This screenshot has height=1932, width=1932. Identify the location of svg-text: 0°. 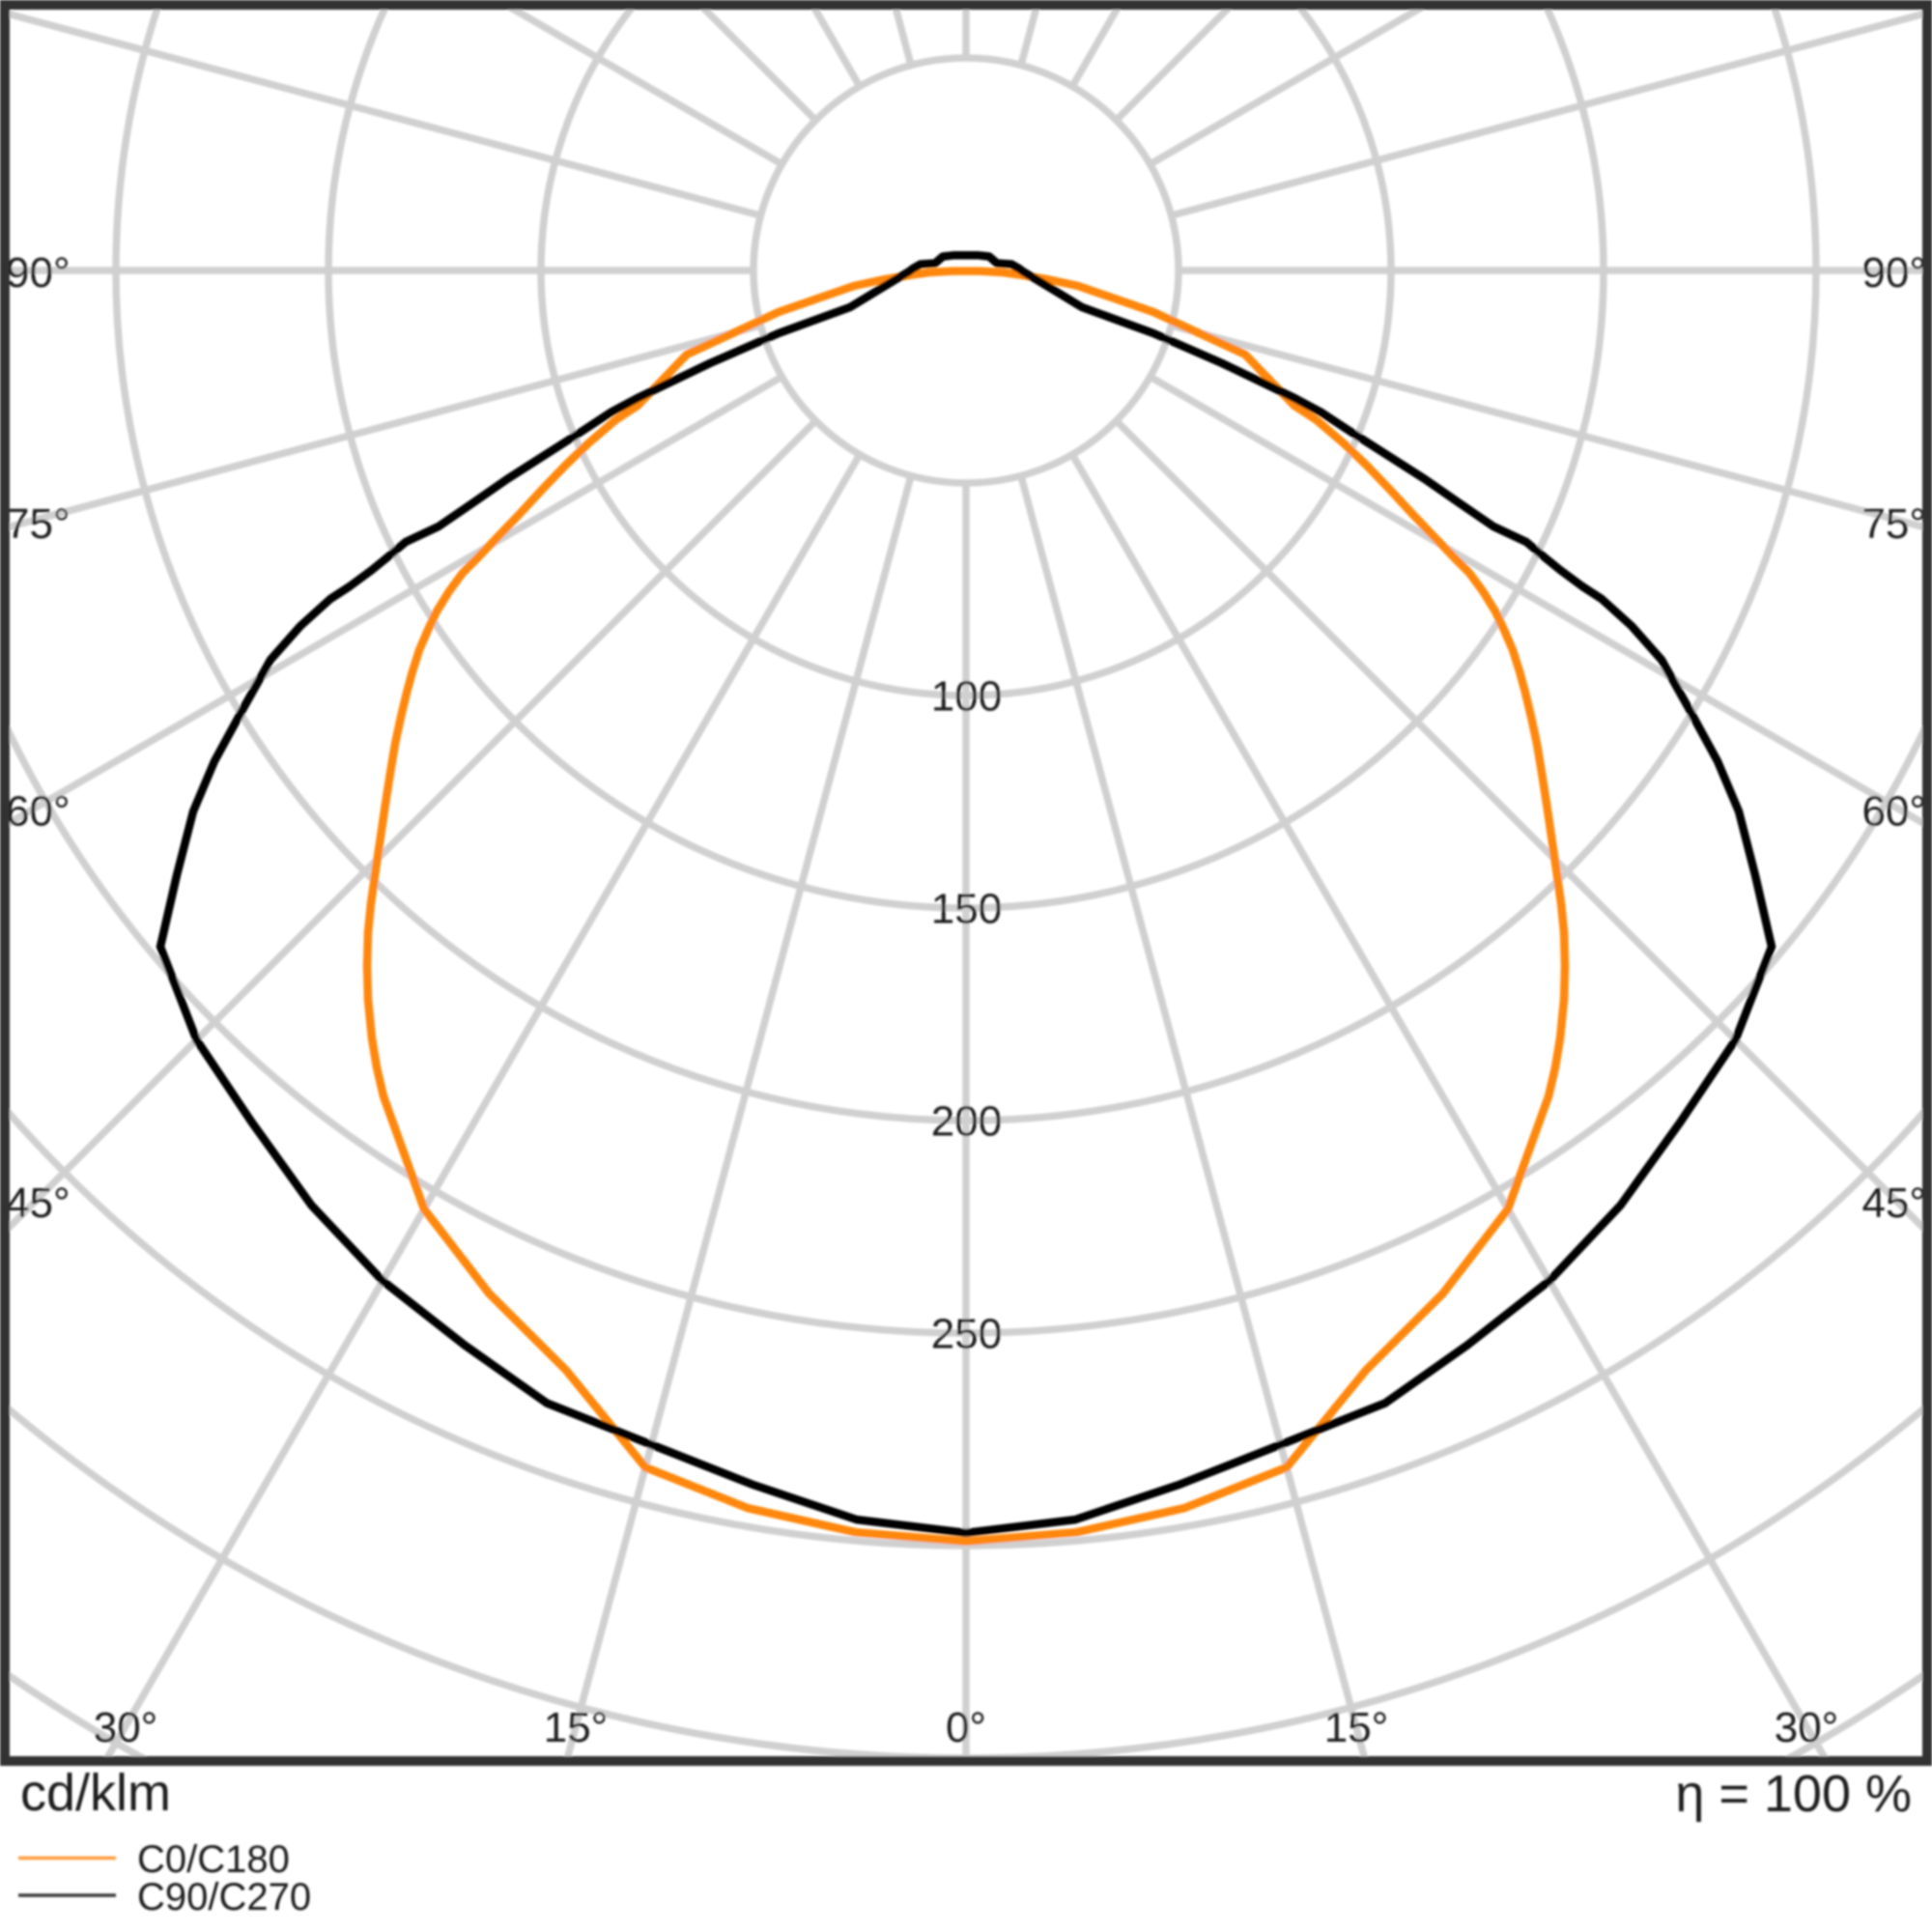
(966, 1727).